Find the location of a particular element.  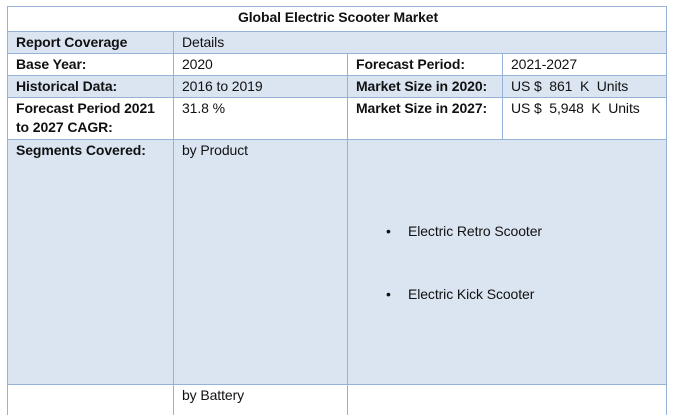

cagr-label: Forecast Period 2021 to 2027 CAGR: is located at coordinates (90, 118).